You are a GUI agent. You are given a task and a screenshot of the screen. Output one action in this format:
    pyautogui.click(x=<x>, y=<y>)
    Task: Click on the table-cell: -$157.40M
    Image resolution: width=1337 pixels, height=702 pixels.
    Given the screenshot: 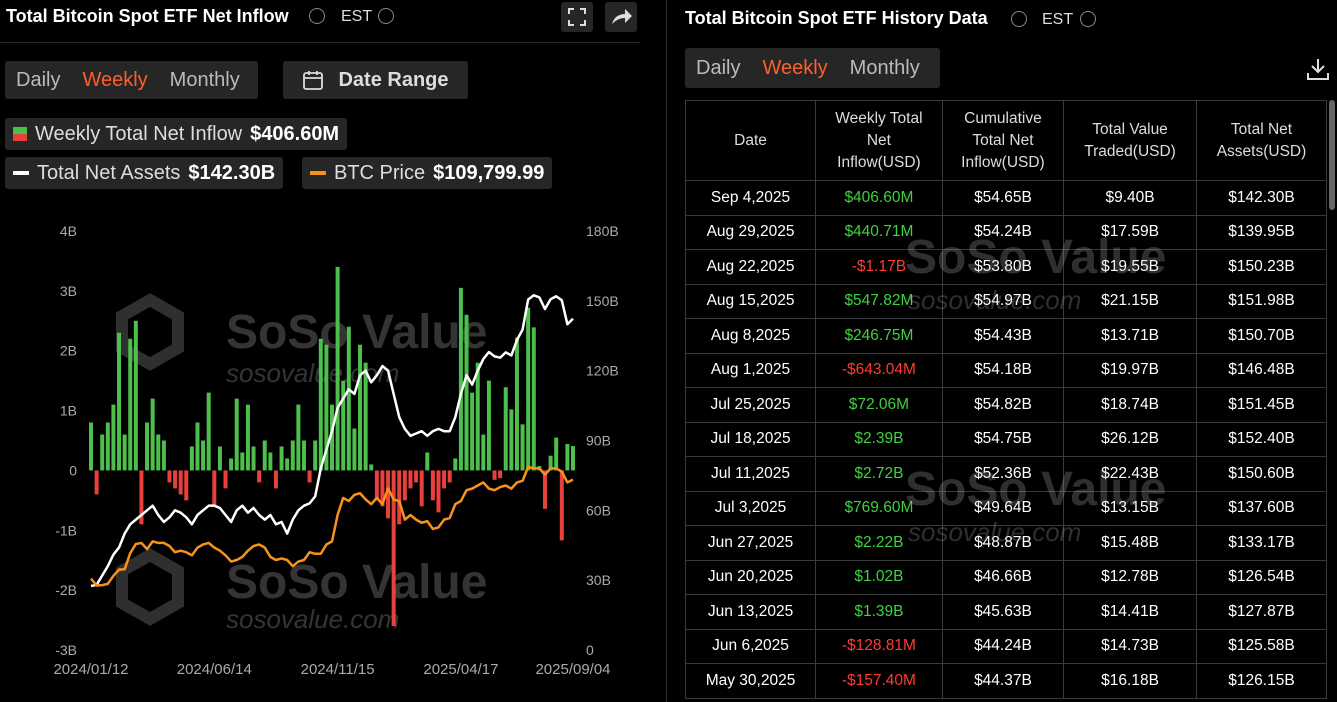 What is the action you would take?
    pyautogui.click(x=879, y=681)
    